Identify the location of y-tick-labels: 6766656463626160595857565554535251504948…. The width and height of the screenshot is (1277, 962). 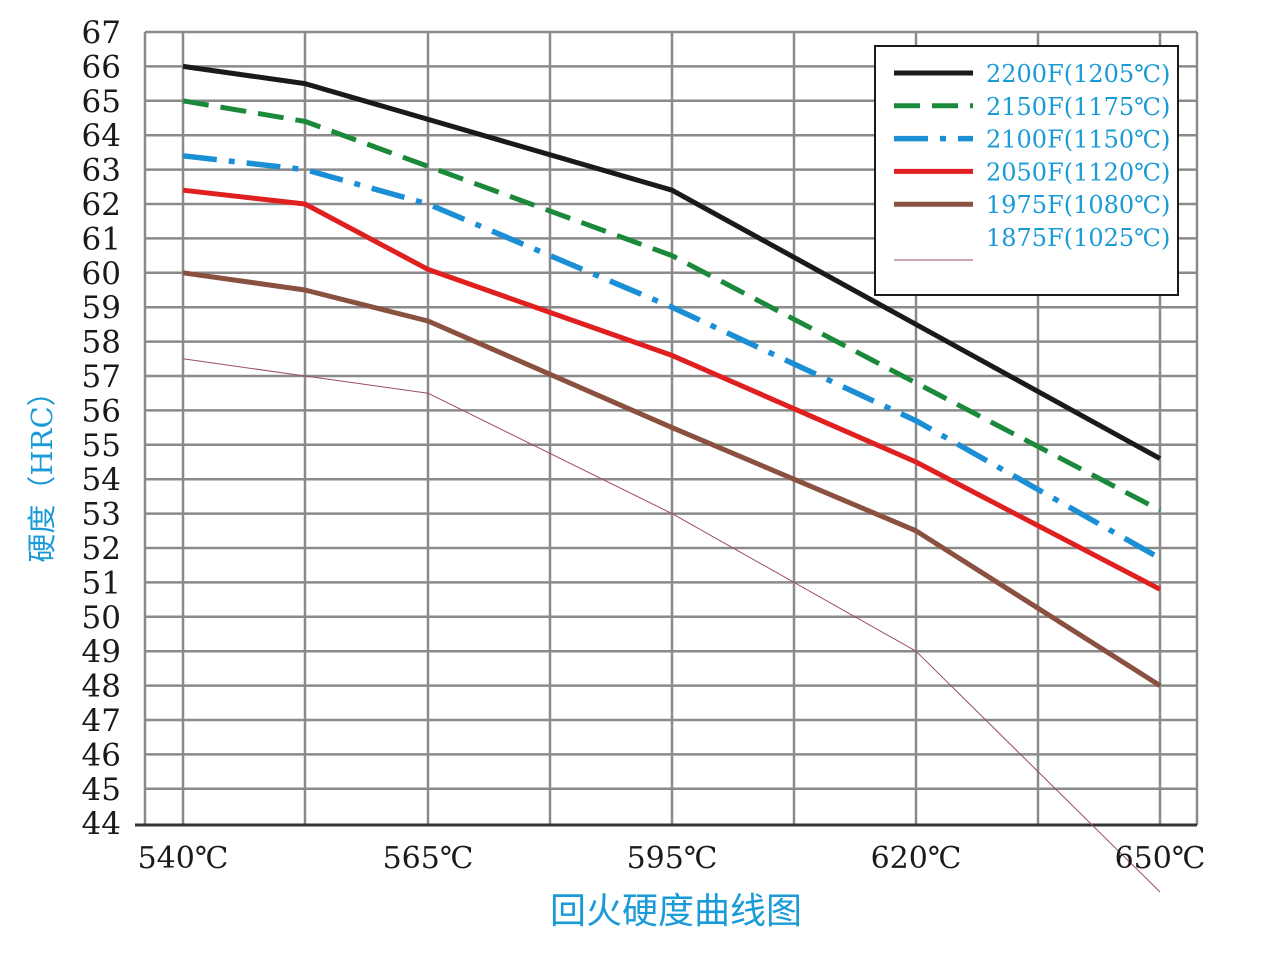
(101, 428).